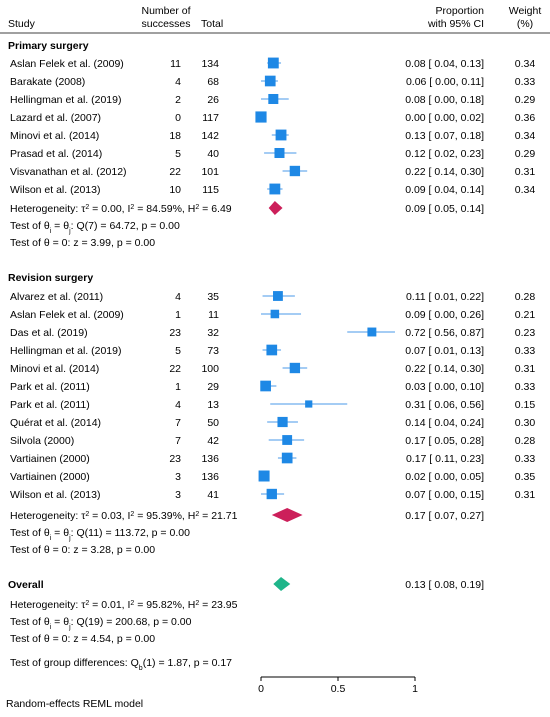  I want to click on study-name: Das et al. (2019), so click(49, 333).